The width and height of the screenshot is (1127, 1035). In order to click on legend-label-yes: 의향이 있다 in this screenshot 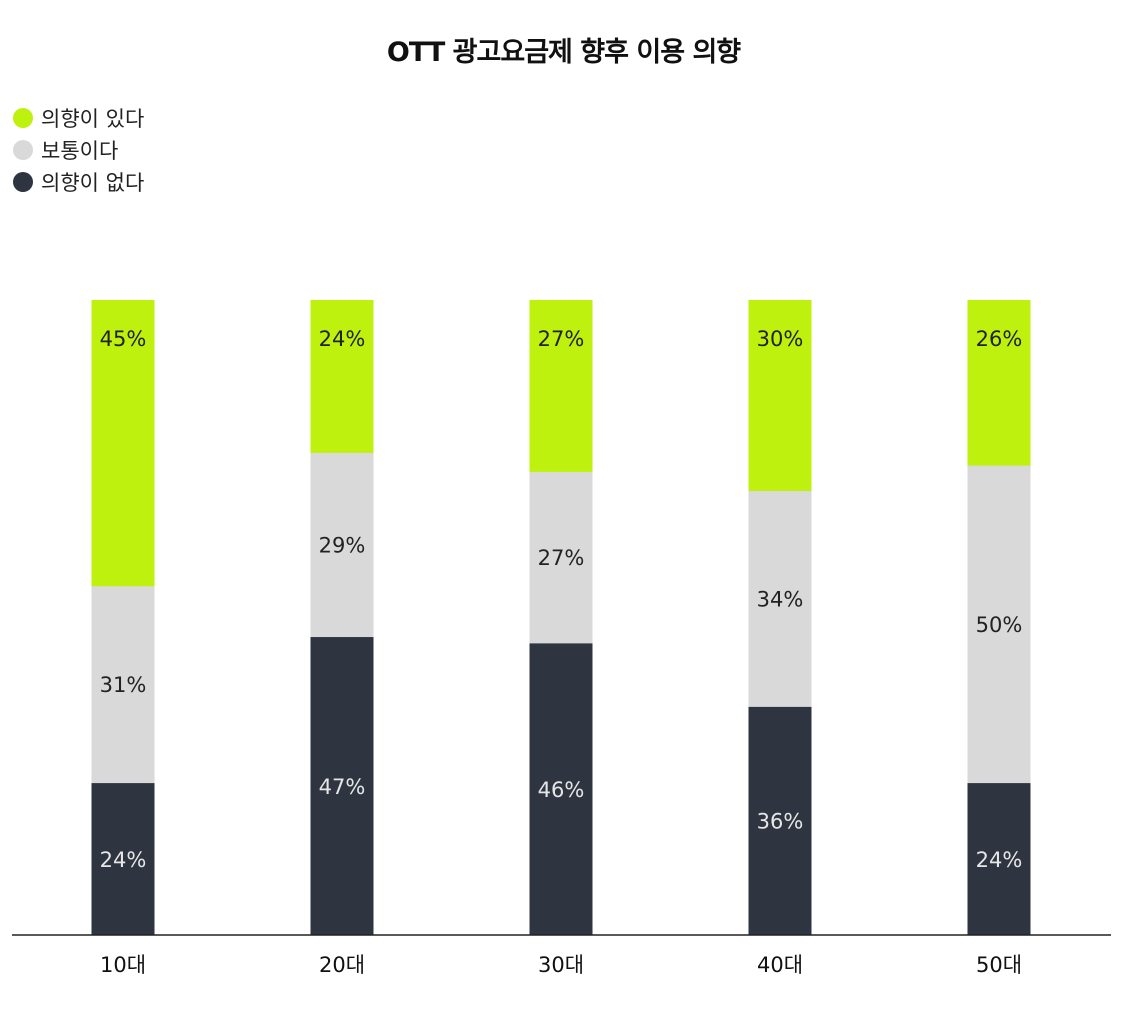, I will do `click(93, 119)`.